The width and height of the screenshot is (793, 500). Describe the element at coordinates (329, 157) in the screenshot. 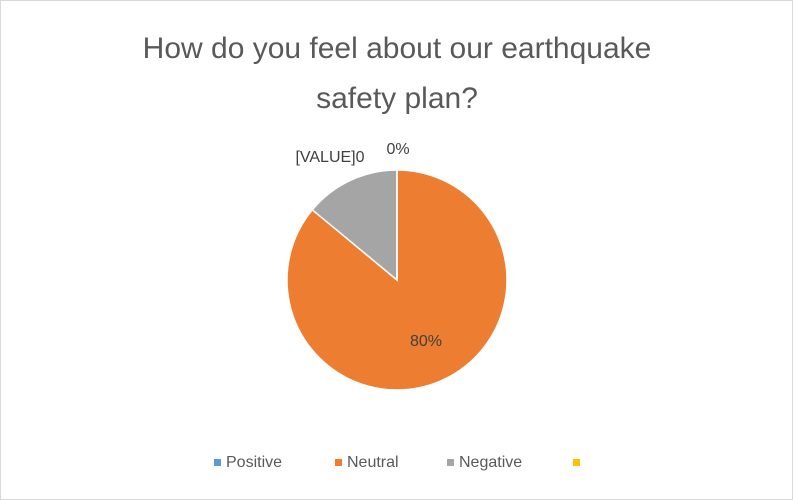

I see `data-label: [VALUE]0` at that location.